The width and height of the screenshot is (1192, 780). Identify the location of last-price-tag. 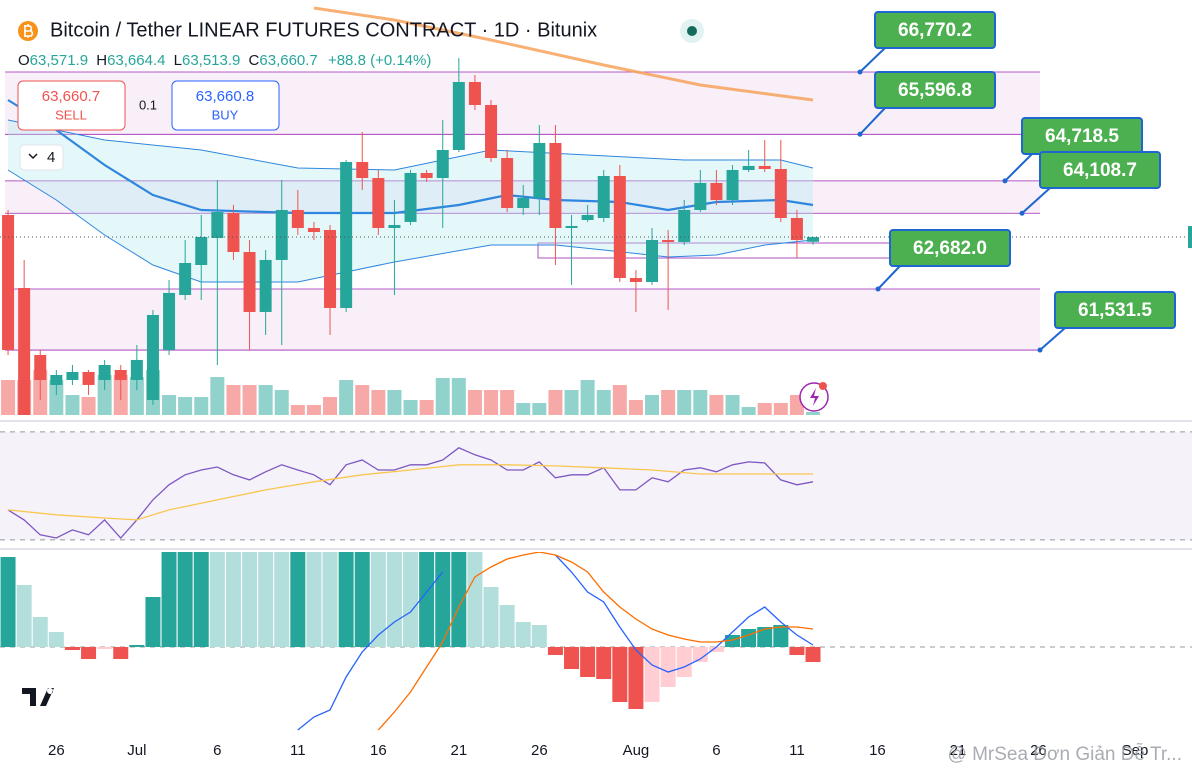
(1190, 237).